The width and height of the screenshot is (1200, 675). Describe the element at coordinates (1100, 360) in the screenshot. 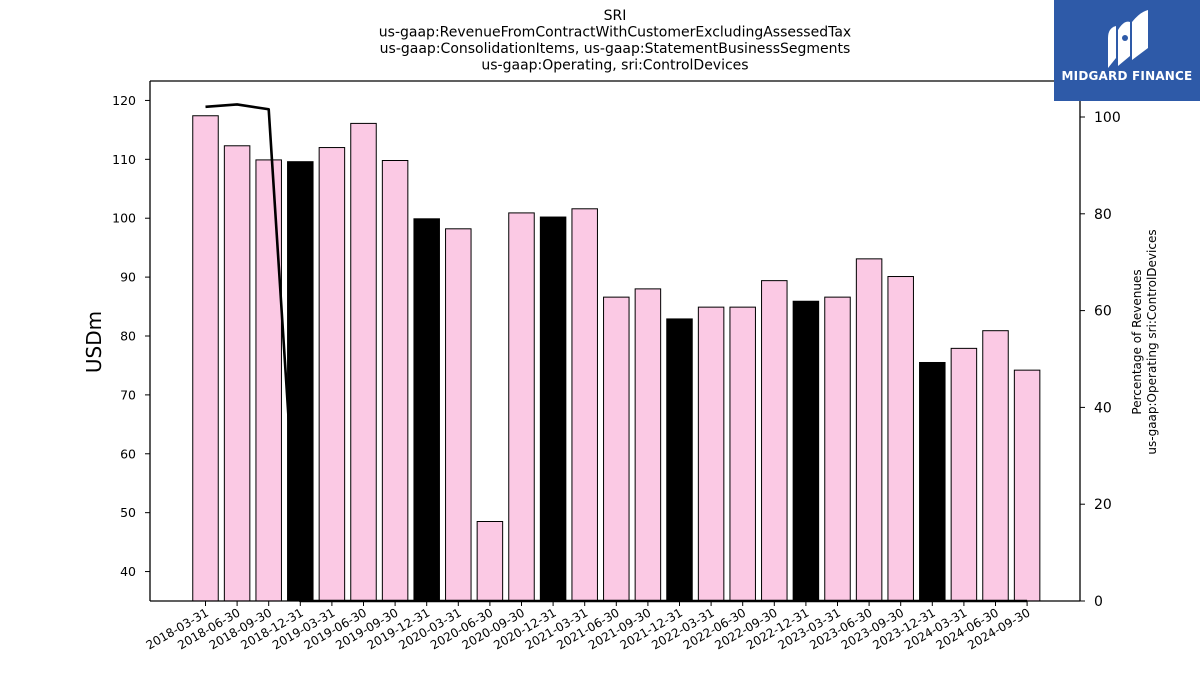

I see `y-axis-right: 0 20 40 60 80 100` at that location.